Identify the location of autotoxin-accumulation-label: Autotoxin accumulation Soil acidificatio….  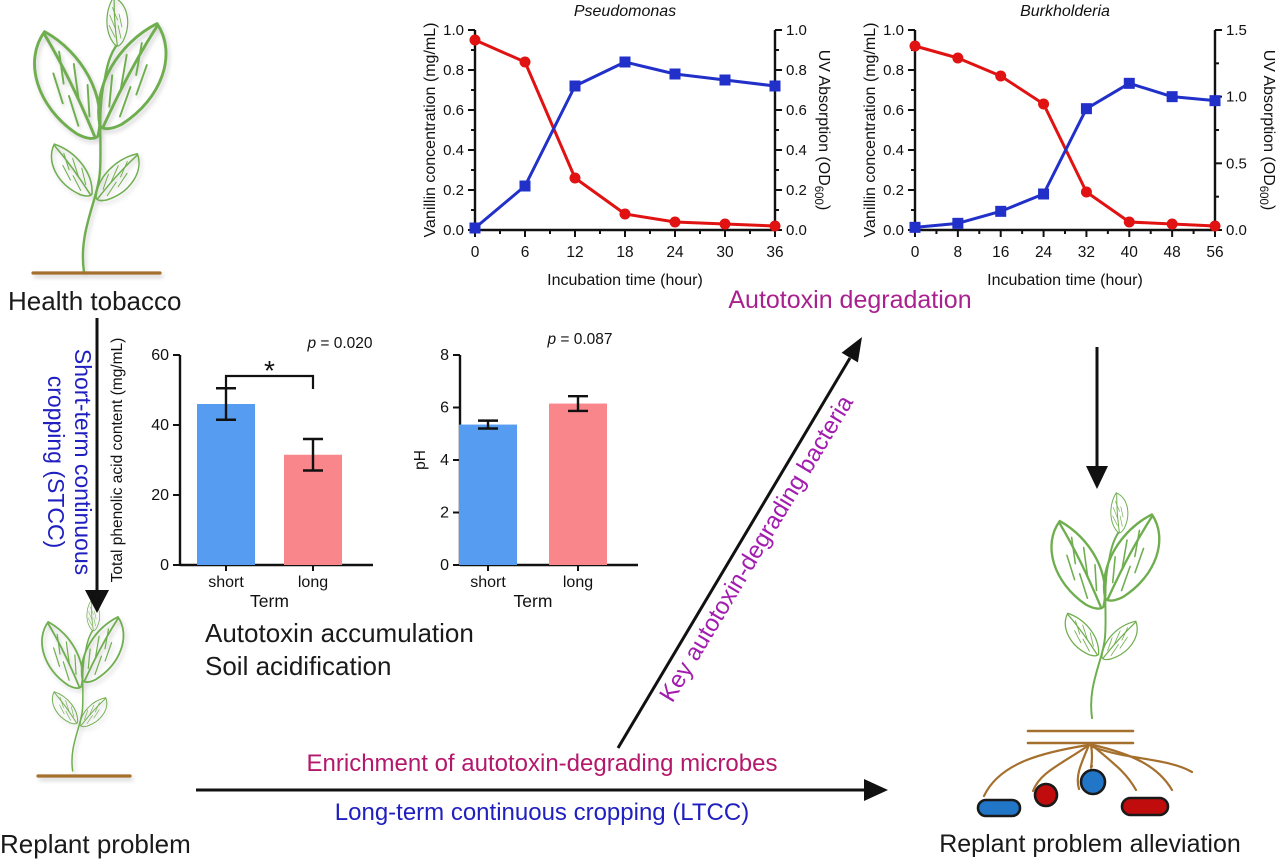
(339, 649).